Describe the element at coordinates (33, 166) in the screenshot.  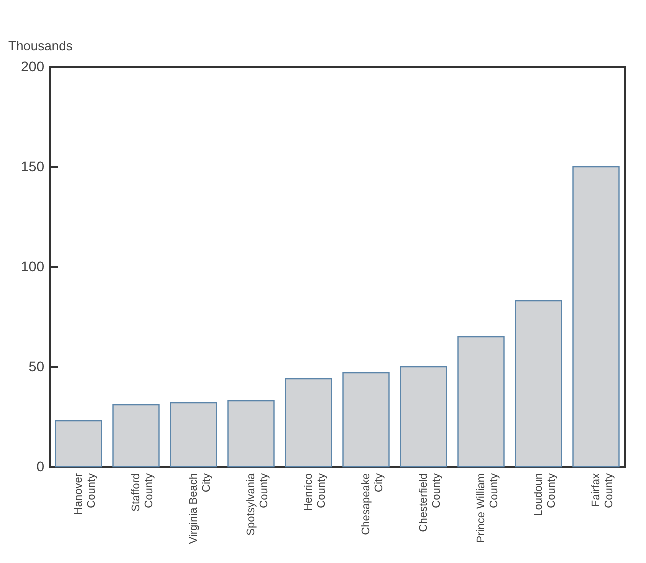
I see `y-tick-label: 150` at that location.